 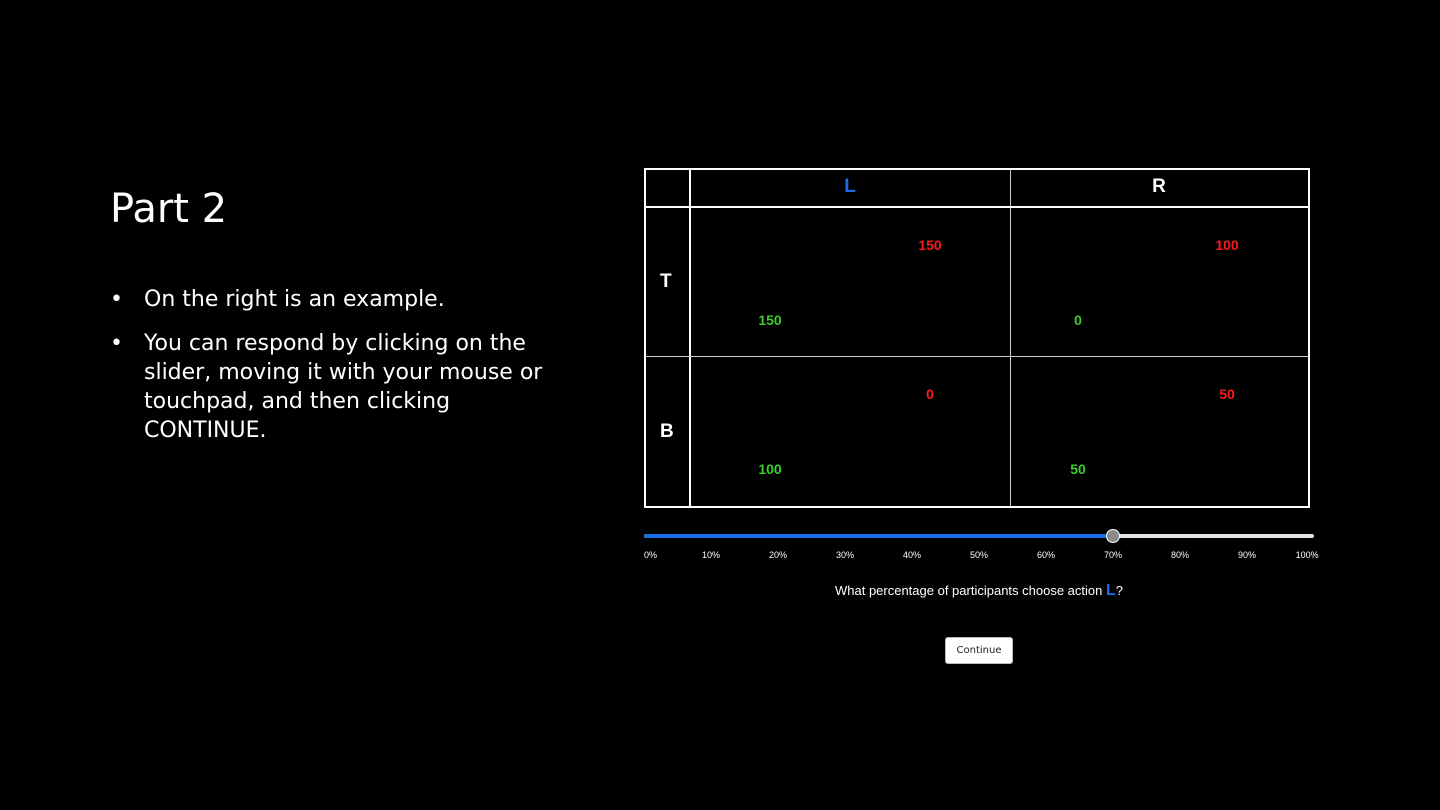 What do you see at coordinates (979, 555) in the screenshot?
I see `slider-tick-label: 50%` at bounding box center [979, 555].